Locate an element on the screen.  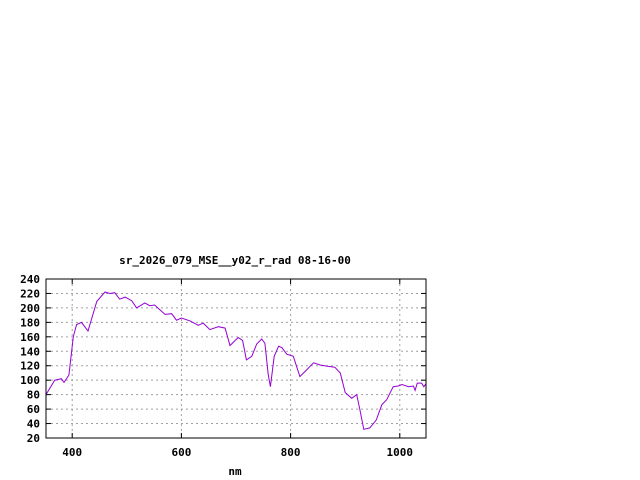
y-tick-label: 200 is located at coordinates (30, 308).